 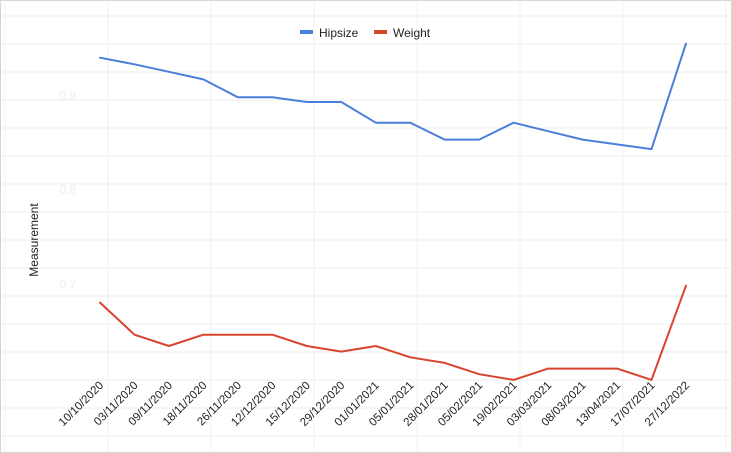 What do you see at coordinates (67, 95) in the screenshot?
I see `y-tick-label: 0.9` at bounding box center [67, 95].